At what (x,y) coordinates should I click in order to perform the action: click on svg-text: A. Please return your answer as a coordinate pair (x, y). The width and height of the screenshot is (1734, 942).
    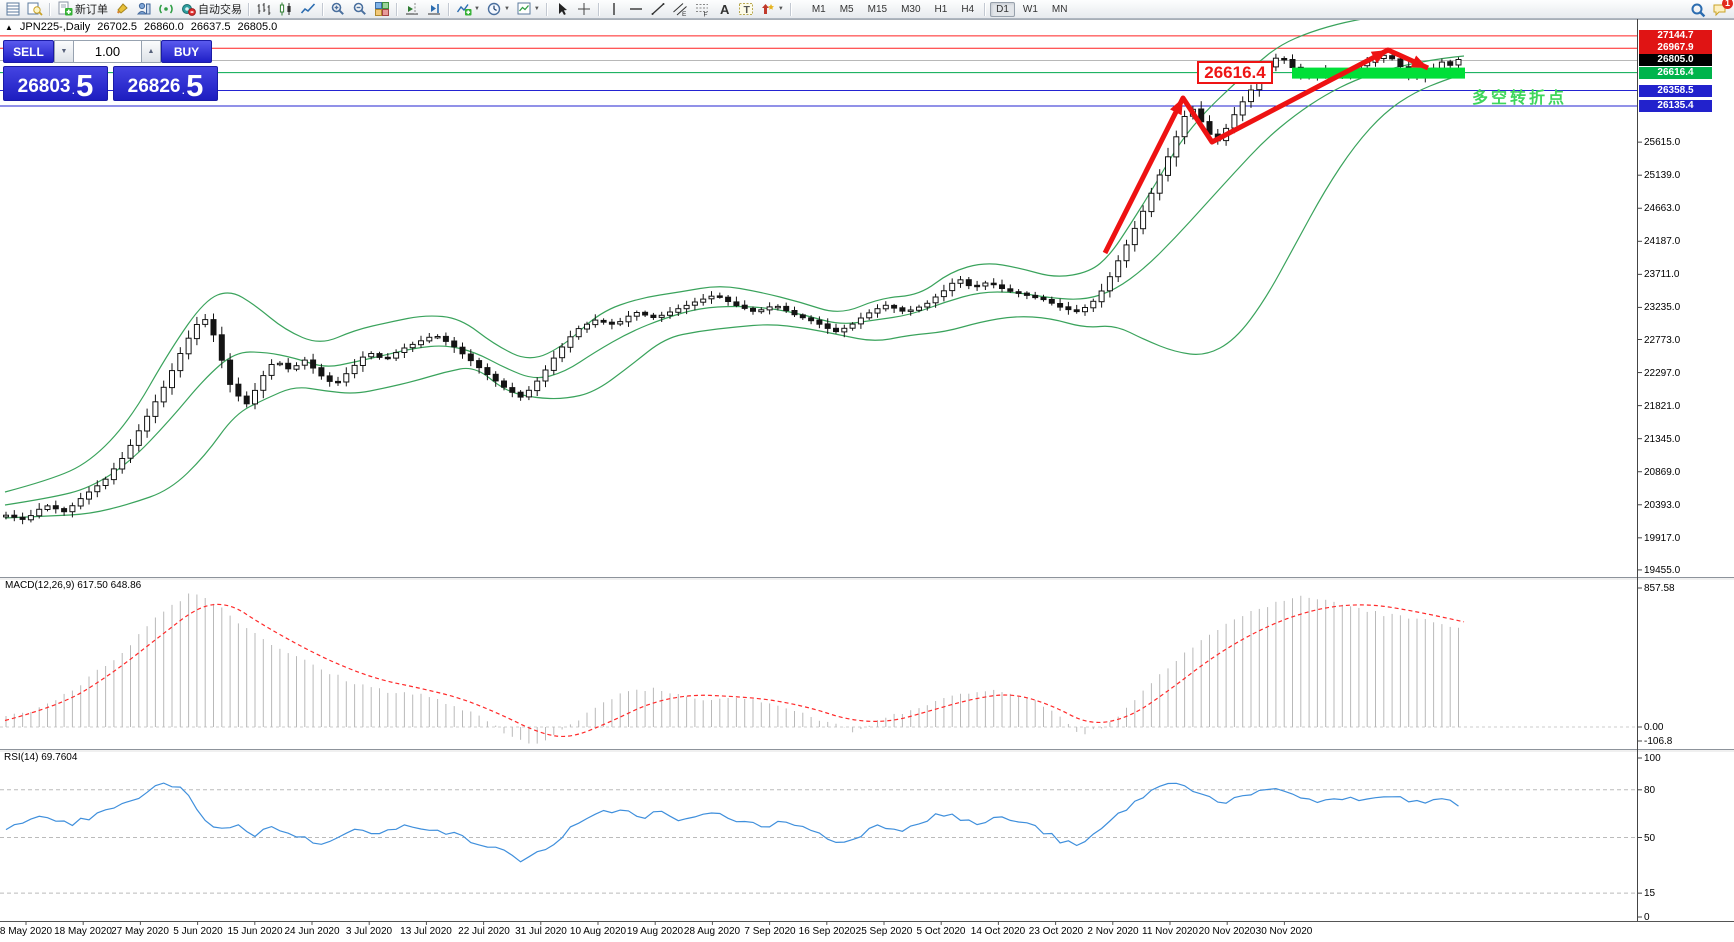
    Looking at the image, I should click on (725, 9).